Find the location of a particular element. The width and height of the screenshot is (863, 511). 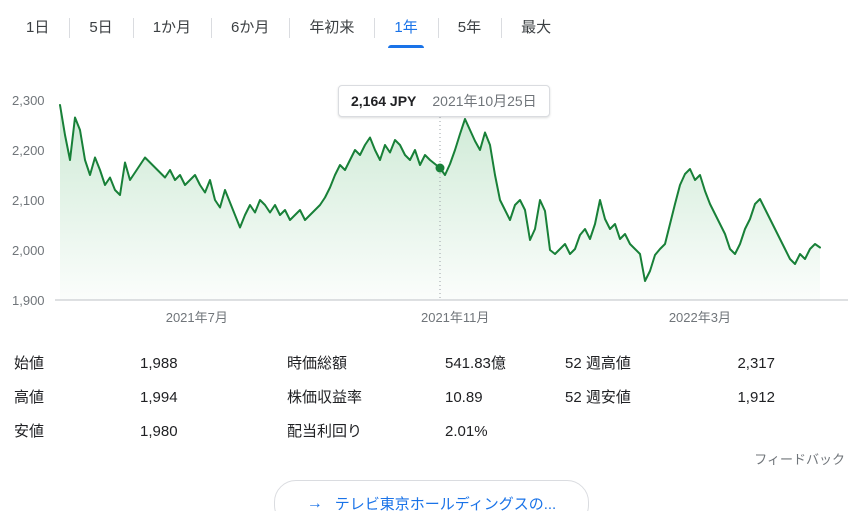

stat-value: 2.01% is located at coordinates (466, 431).